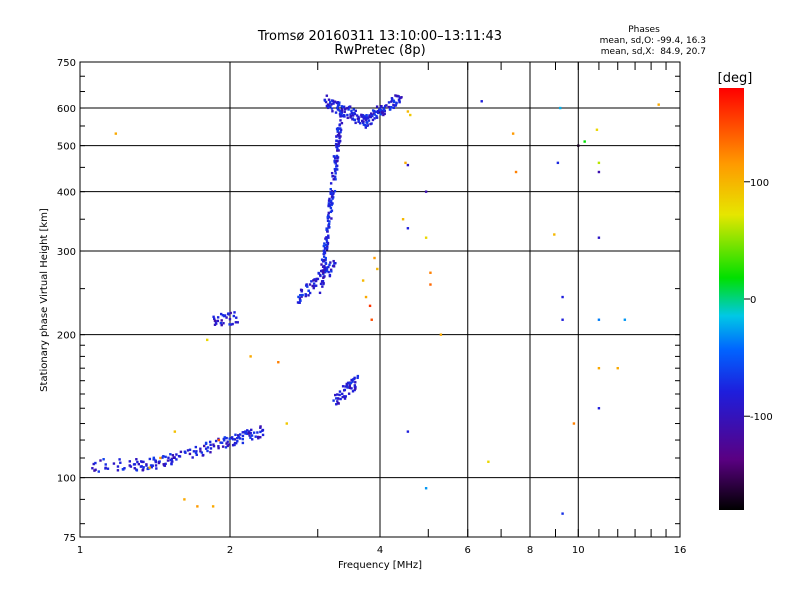  I want to click on colorbar-ticks: 100 0 -100, so click(758, 300).